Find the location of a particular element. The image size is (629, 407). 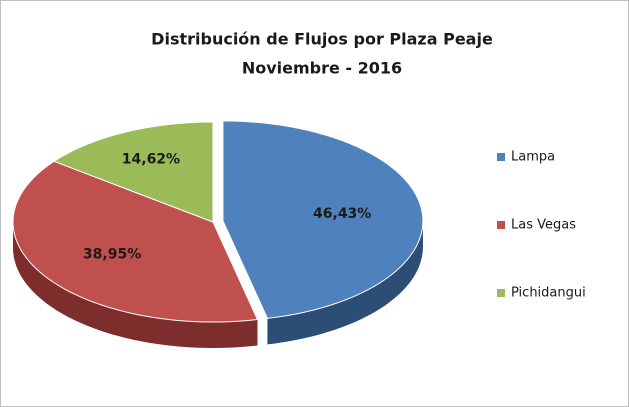

slice is located at coordinates (133, 172).